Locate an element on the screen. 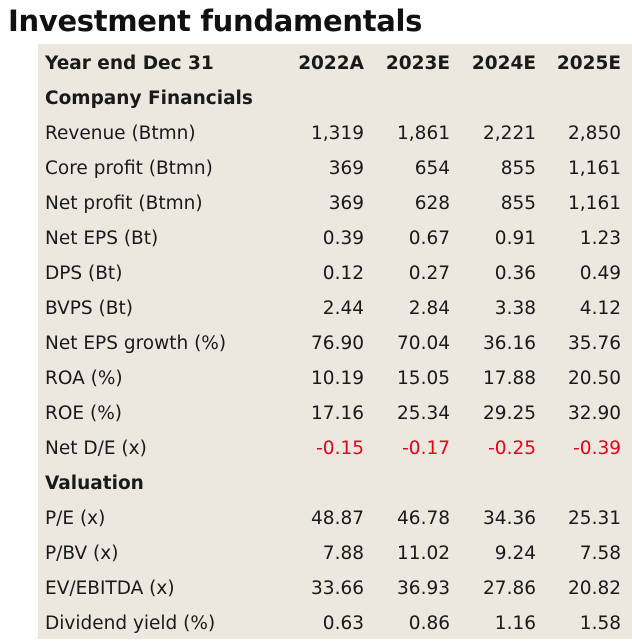  value-cell: -0.15 is located at coordinates (340, 448).